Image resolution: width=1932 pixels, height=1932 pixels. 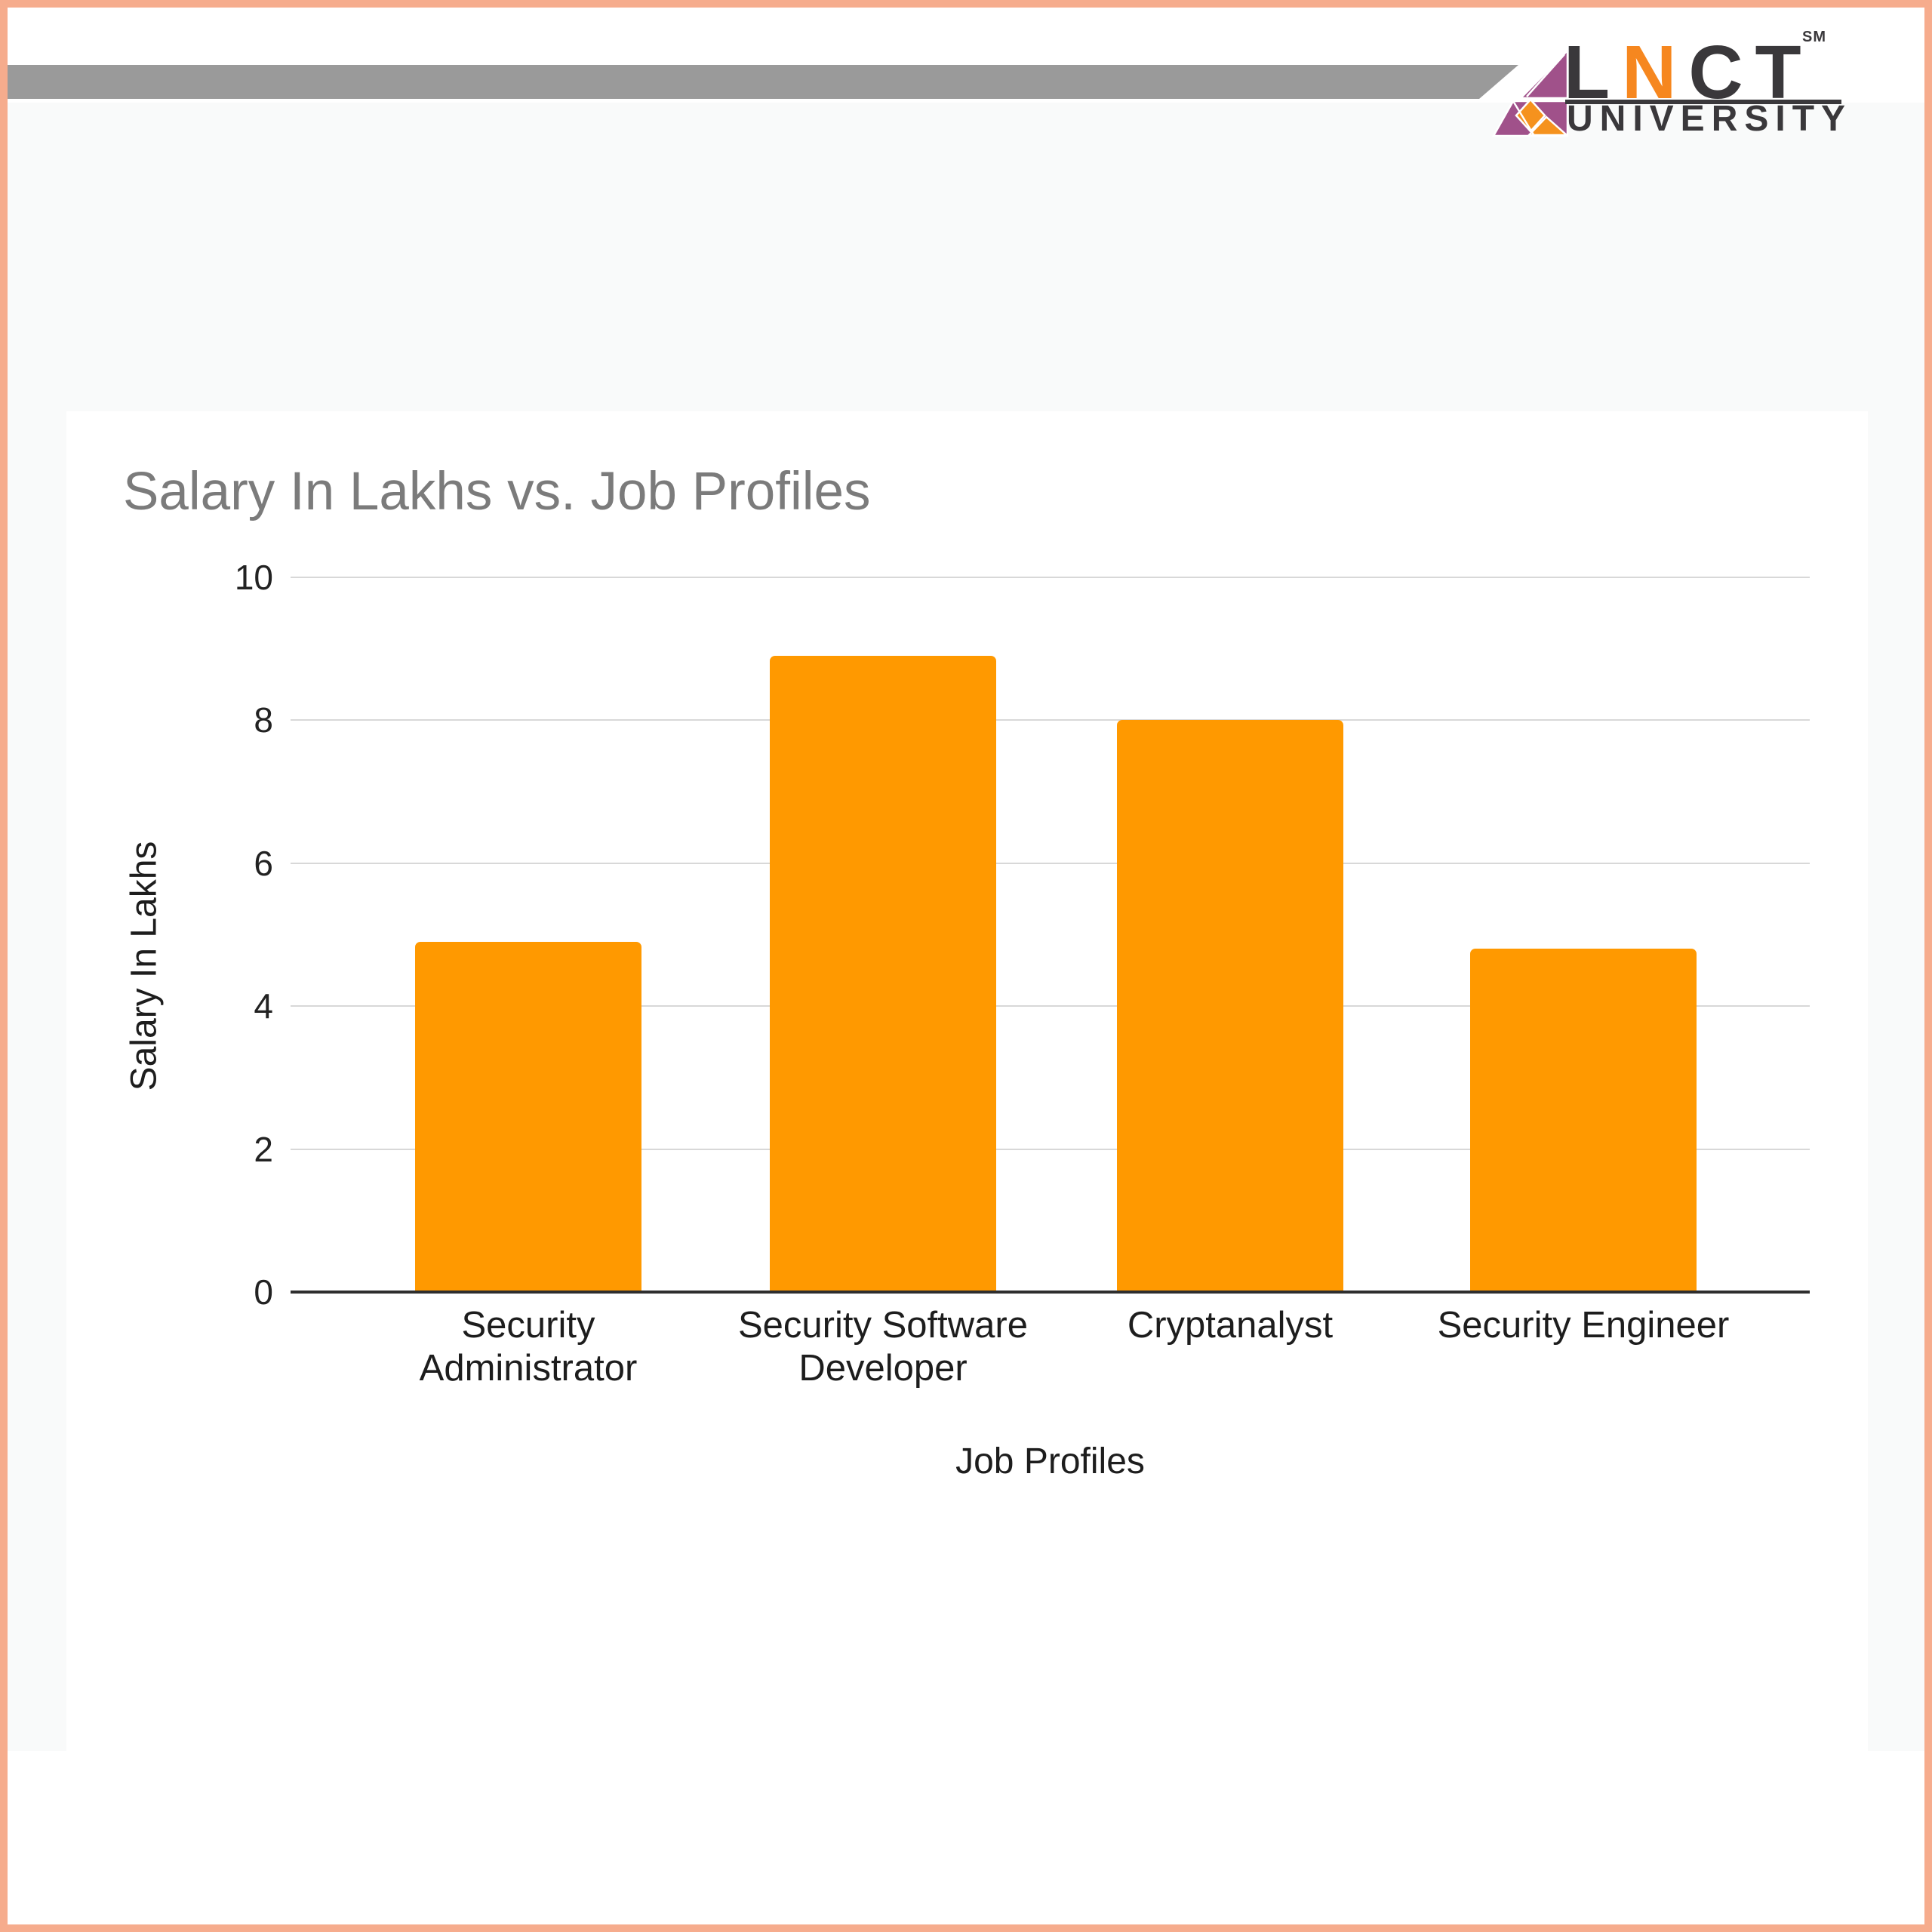 I want to click on y-tick-label: 8, so click(x=263, y=720).